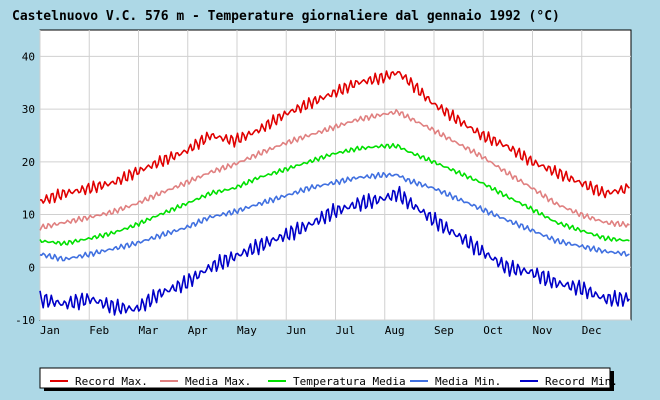 The width and height of the screenshot is (660, 400). What do you see at coordinates (28, 162) in the screenshot?
I see `y-tick-label: 20` at bounding box center [28, 162].